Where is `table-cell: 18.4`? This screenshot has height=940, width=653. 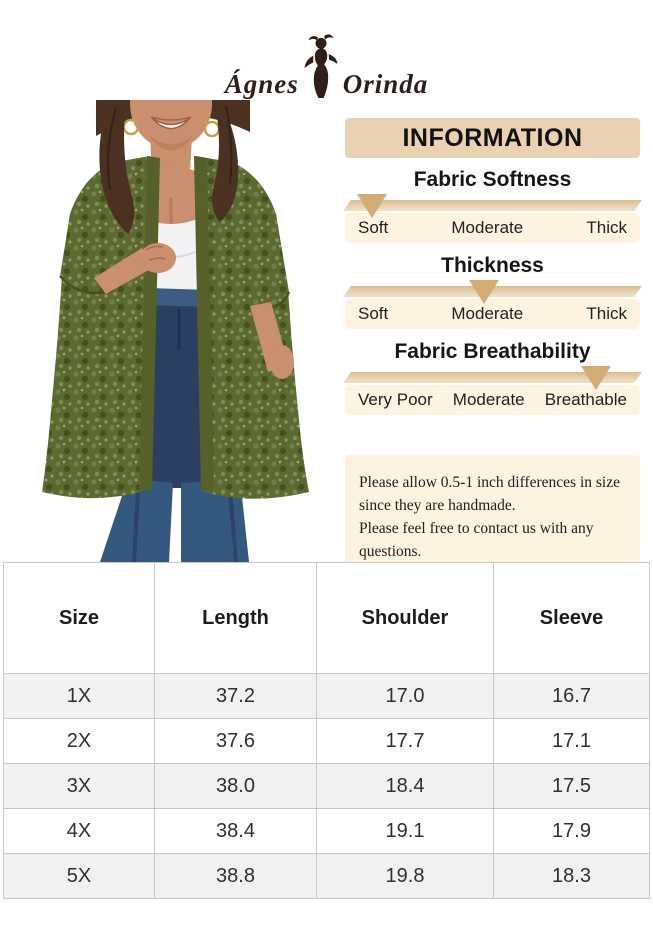
table-cell: 18.4 is located at coordinates (405, 786).